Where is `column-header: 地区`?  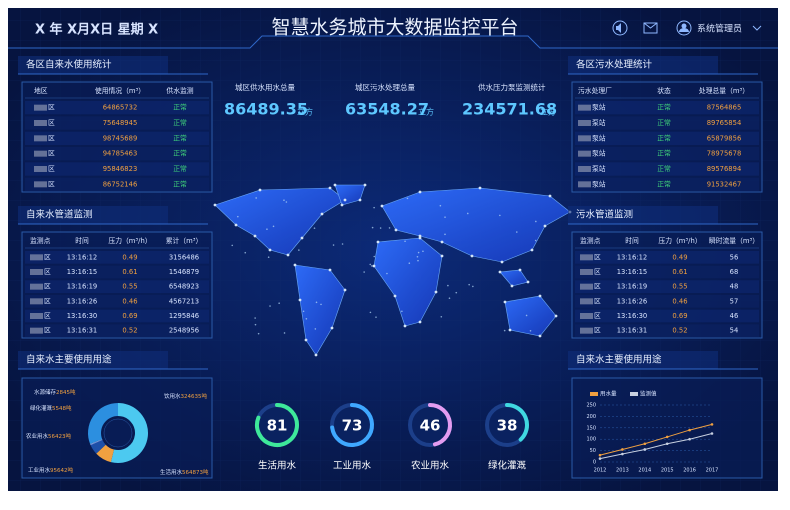 column-header: 地区 is located at coordinates (41, 90).